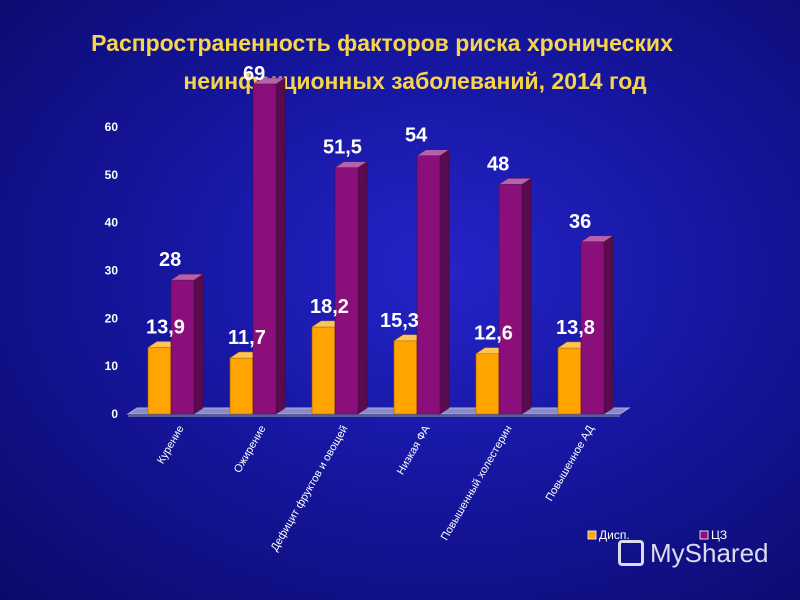 The height and width of the screenshot is (600, 800). I want to click on data-label: 54, so click(416, 136).